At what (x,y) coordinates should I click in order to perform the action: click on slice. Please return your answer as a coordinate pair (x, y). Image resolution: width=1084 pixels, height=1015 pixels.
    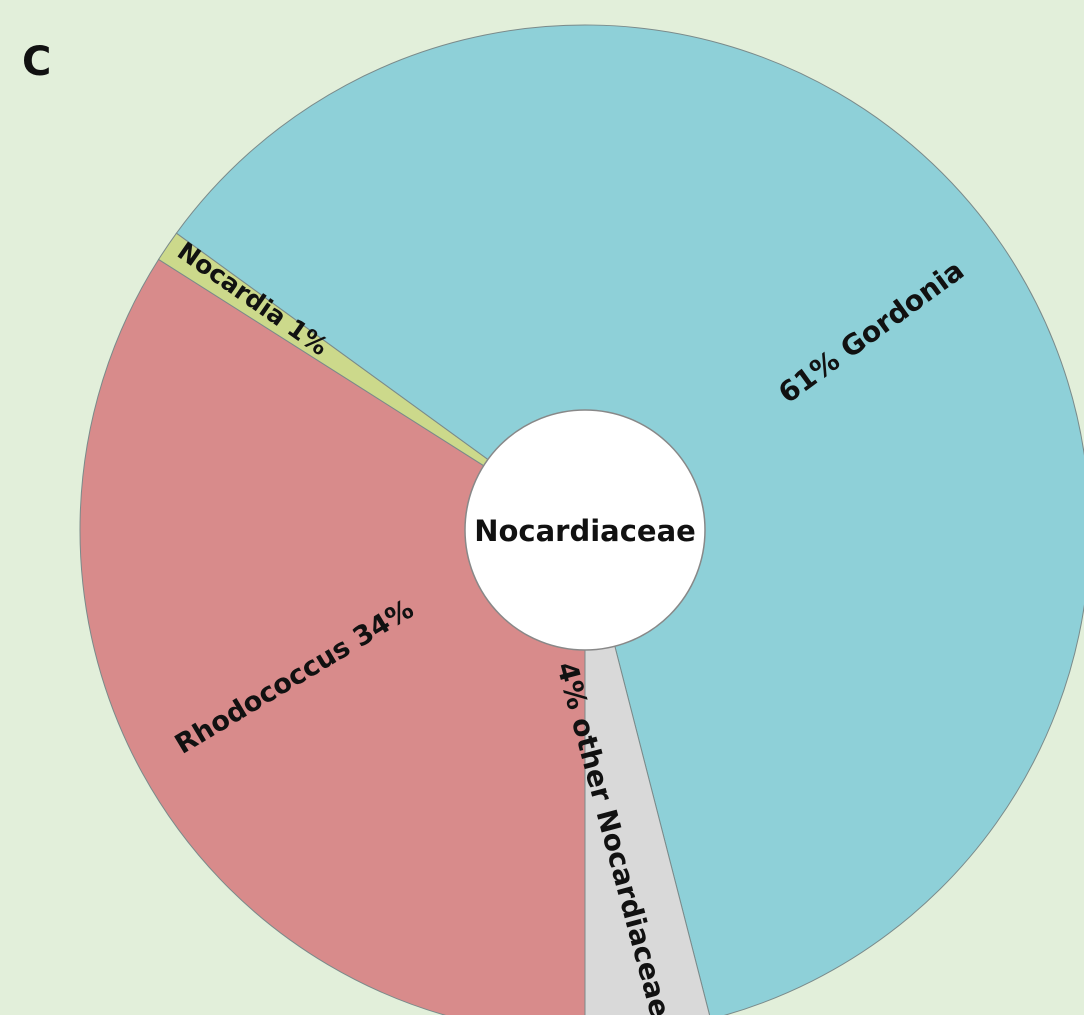
    Looking at the image, I should click on (647, 772).